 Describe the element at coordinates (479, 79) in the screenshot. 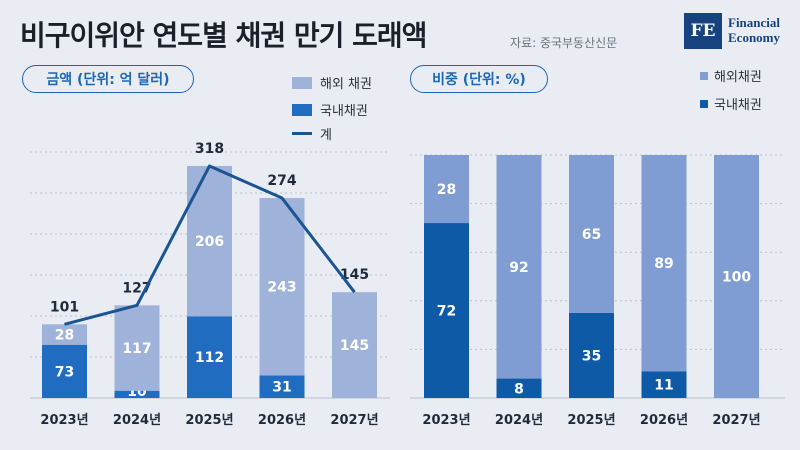

I see `right-chart-title: 비중 (단위: %)` at that location.